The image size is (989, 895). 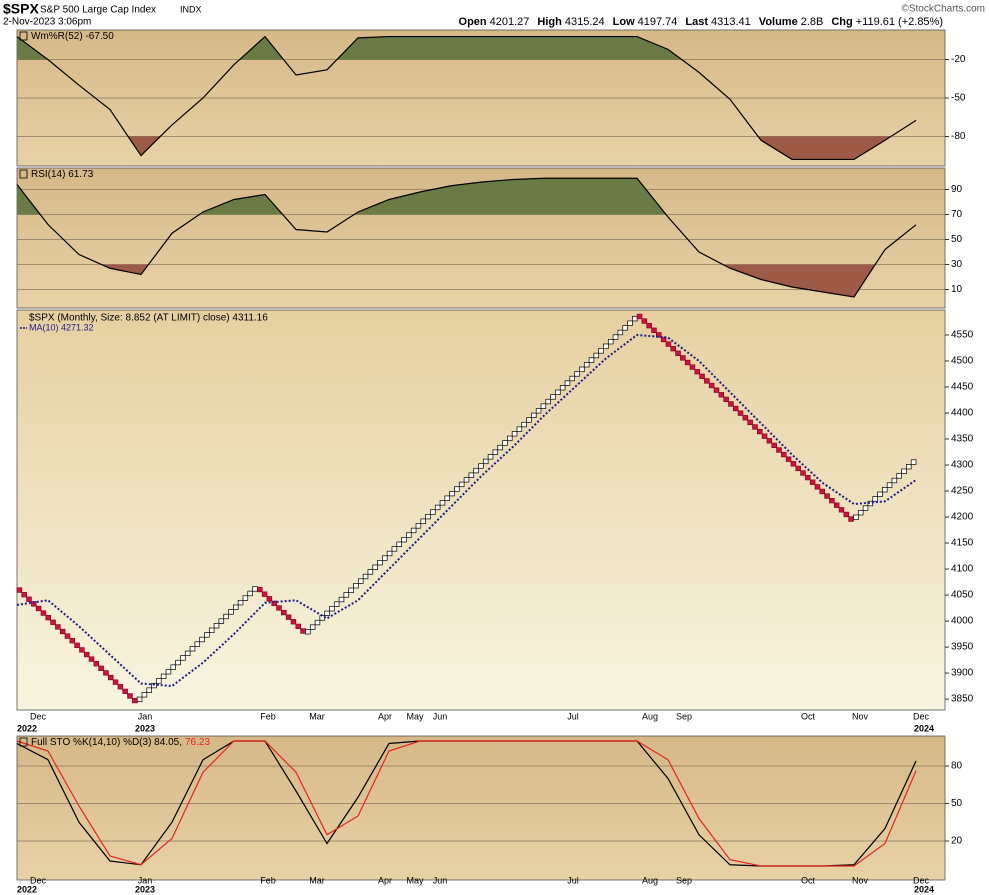 I want to click on x-month-label: Jan, so click(x=145, y=716).